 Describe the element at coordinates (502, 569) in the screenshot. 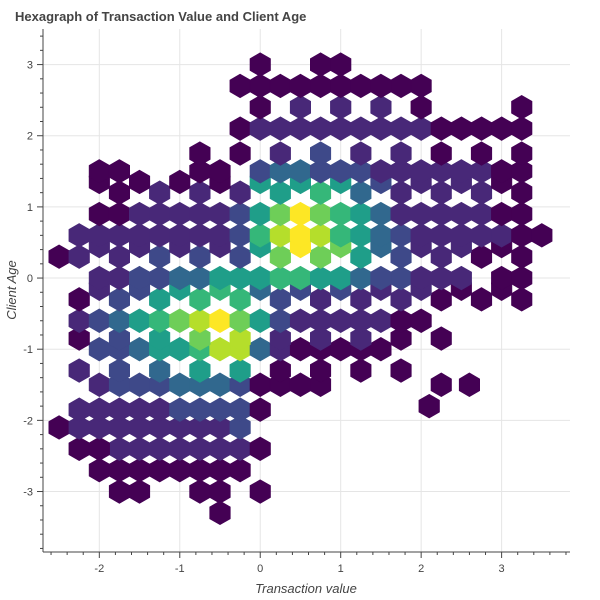

I see `x-tick-label: 3` at that location.